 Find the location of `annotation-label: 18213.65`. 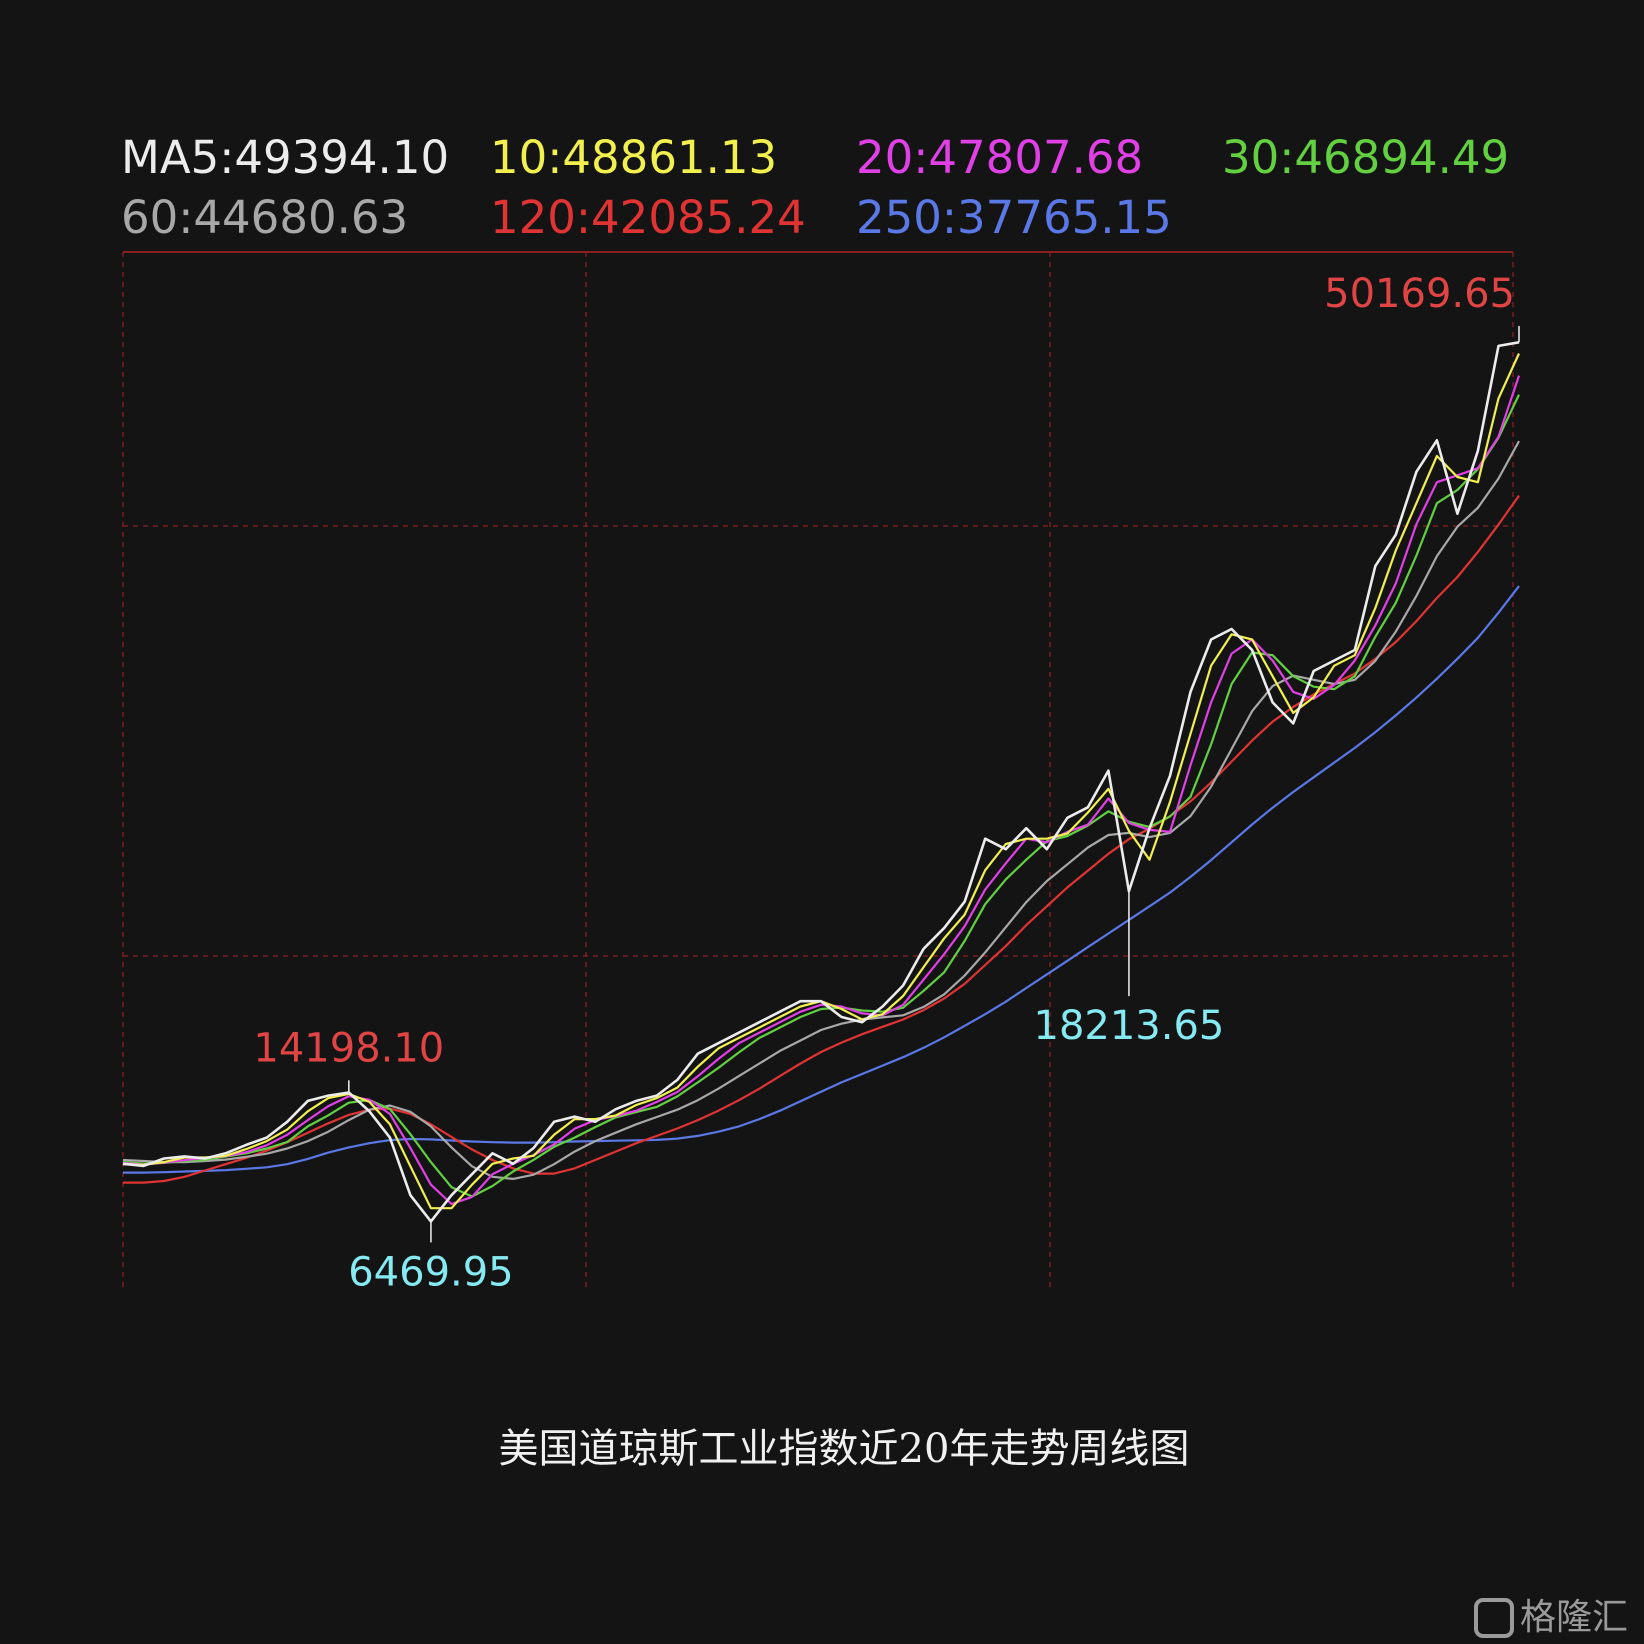

annotation-label: 18213.65 is located at coordinates (1129, 1026).